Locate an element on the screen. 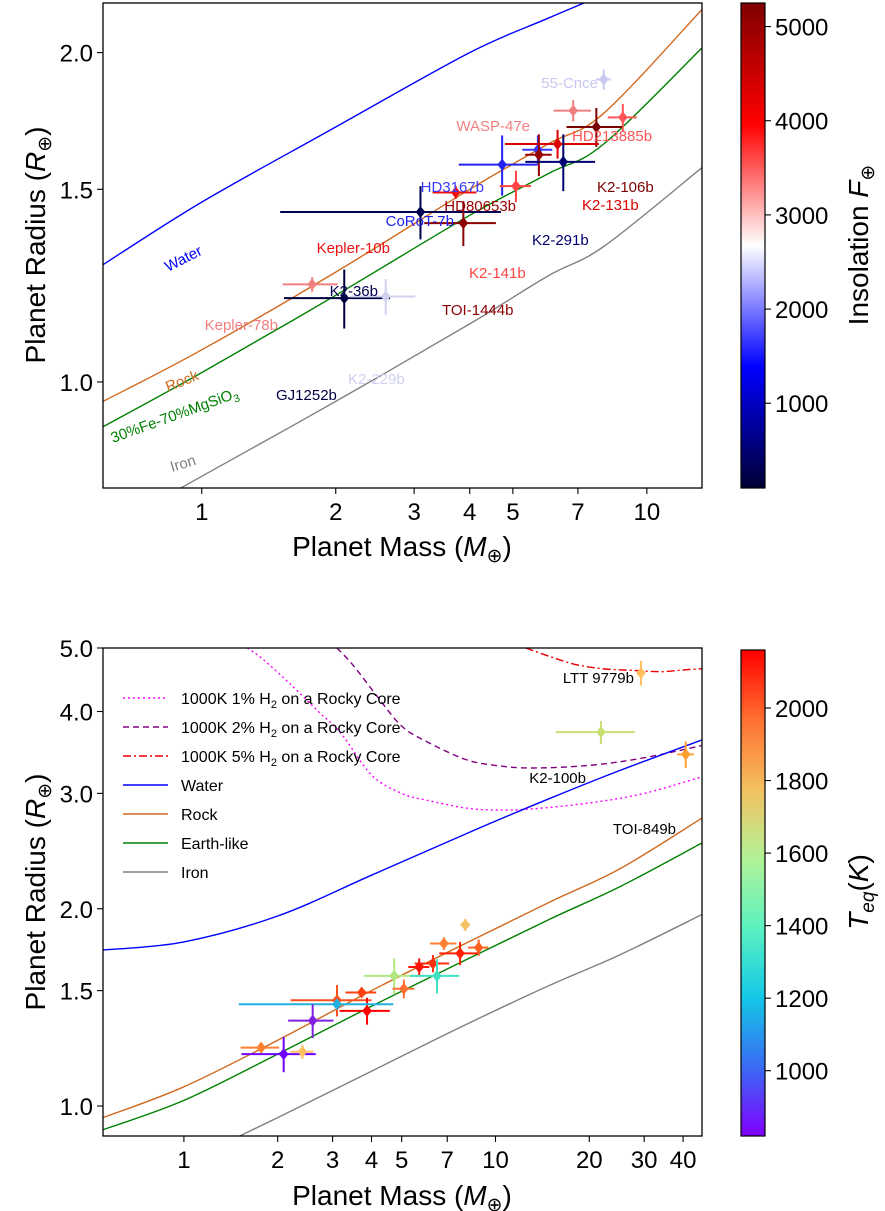  data-point-k2-141b is located at coordinates (515, 186).